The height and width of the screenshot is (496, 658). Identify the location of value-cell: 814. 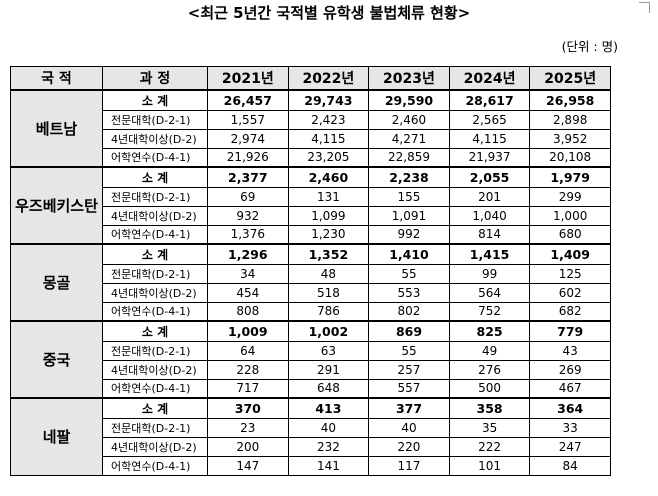
(489, 234).